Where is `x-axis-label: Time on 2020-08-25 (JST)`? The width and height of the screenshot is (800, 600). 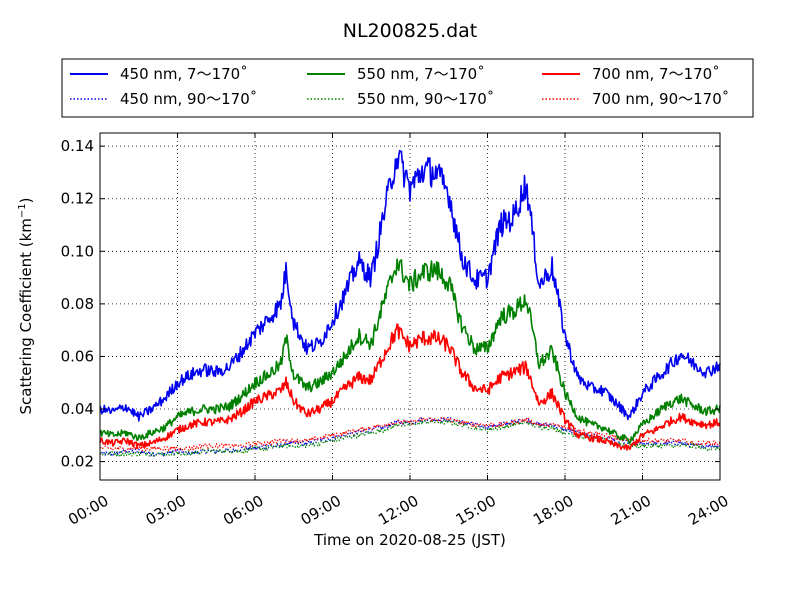 x-axis-label: Time on 2020-08-25 (JST) is located at coordinates (409, 540).